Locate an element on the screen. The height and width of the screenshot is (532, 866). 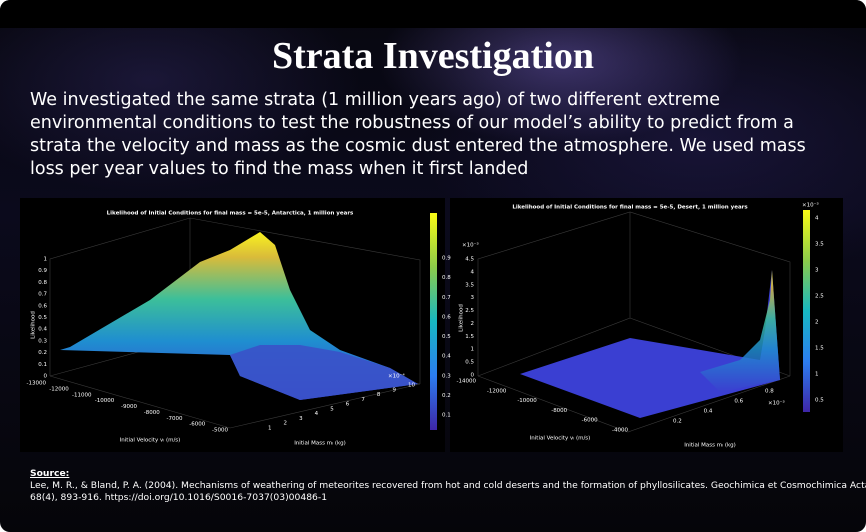
z-tick-label: 0.7 is located at coordinates (42, 295).